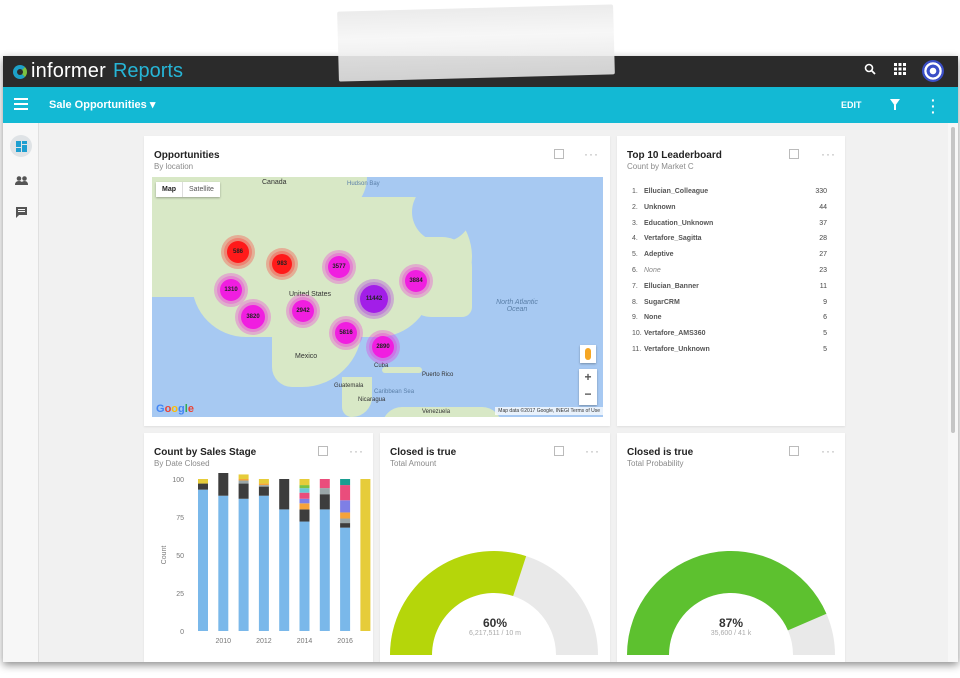 This screenshot has height=678, width=960. What do you see at coordinates (21, 146) in the screenshot?
I see `dashboard-icon` at bounding box center [21, 146].